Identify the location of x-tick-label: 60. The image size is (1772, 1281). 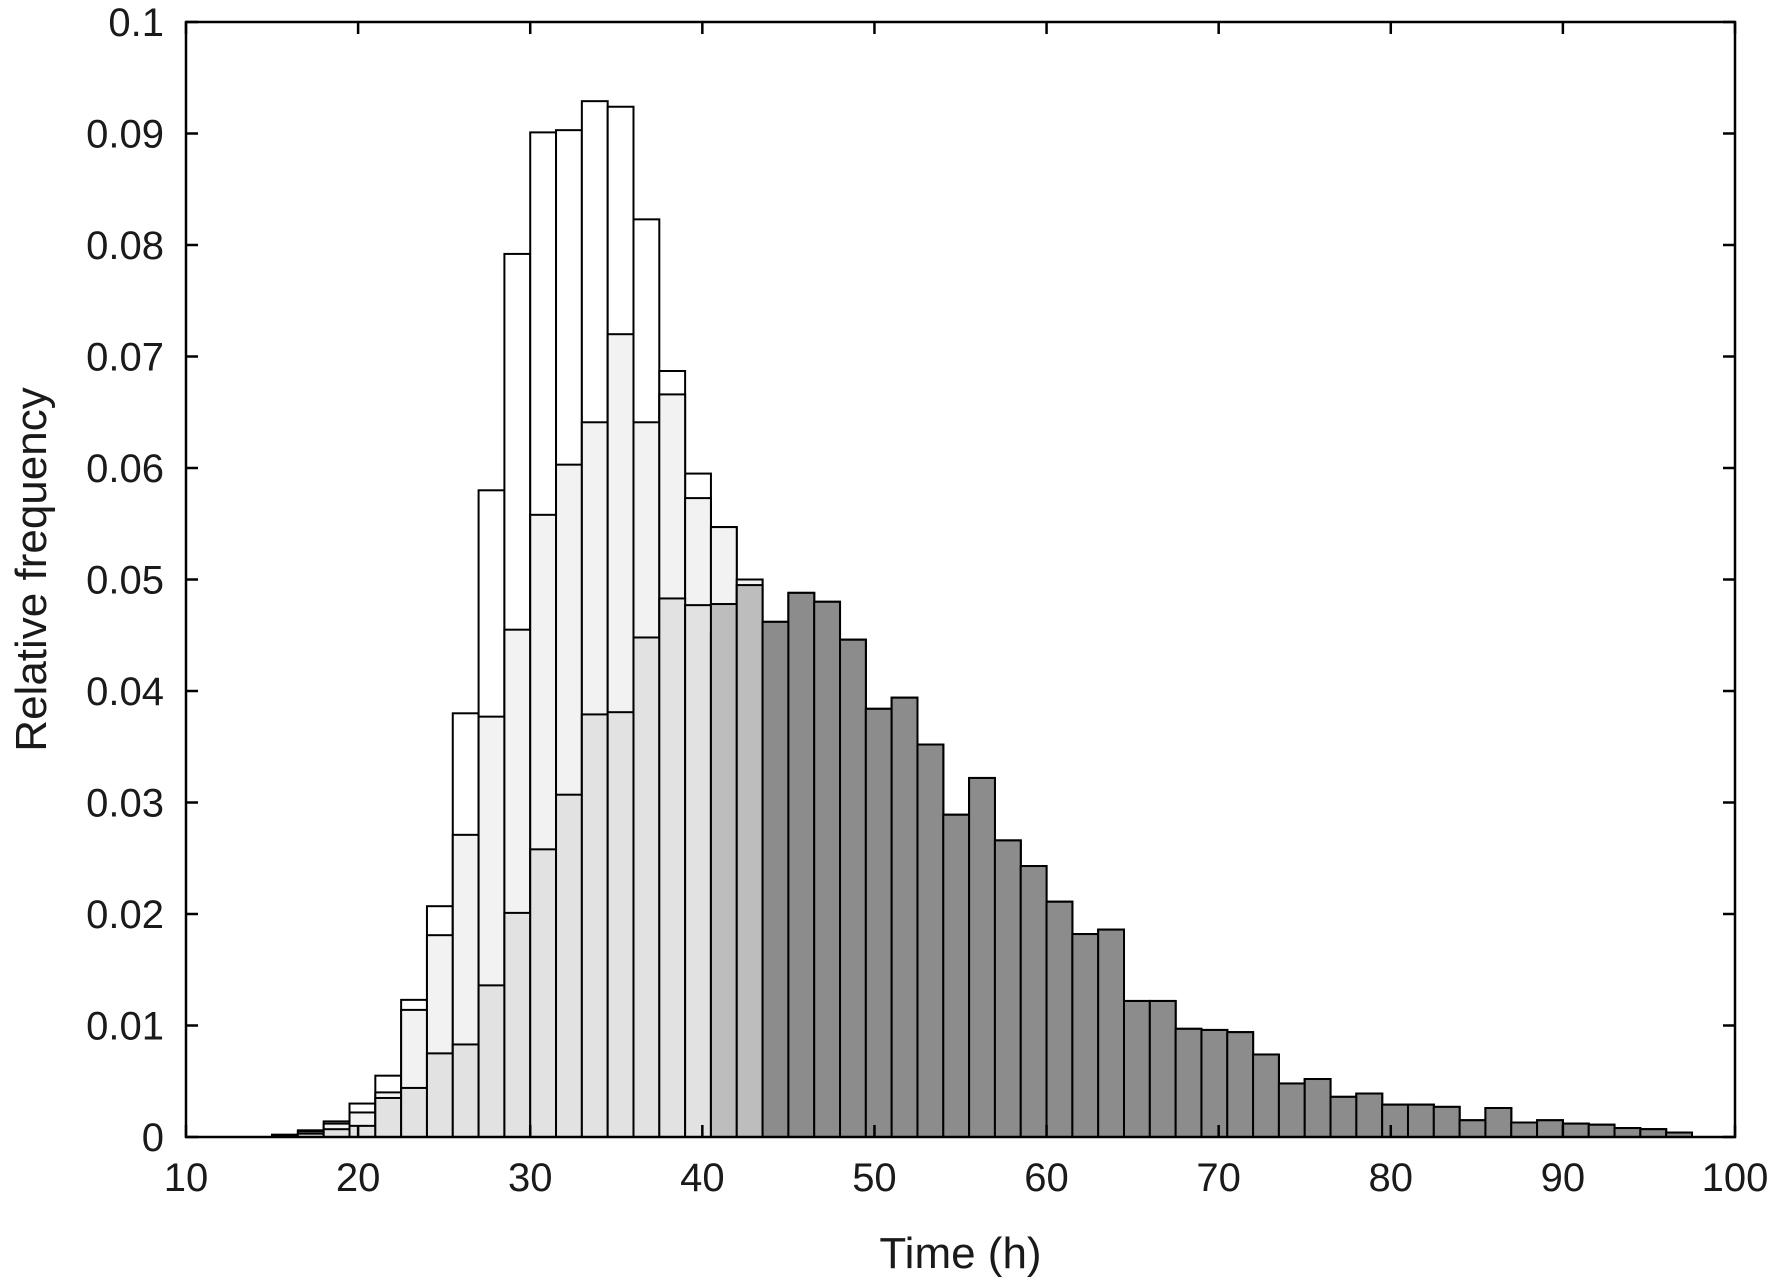
(1046, 1178).